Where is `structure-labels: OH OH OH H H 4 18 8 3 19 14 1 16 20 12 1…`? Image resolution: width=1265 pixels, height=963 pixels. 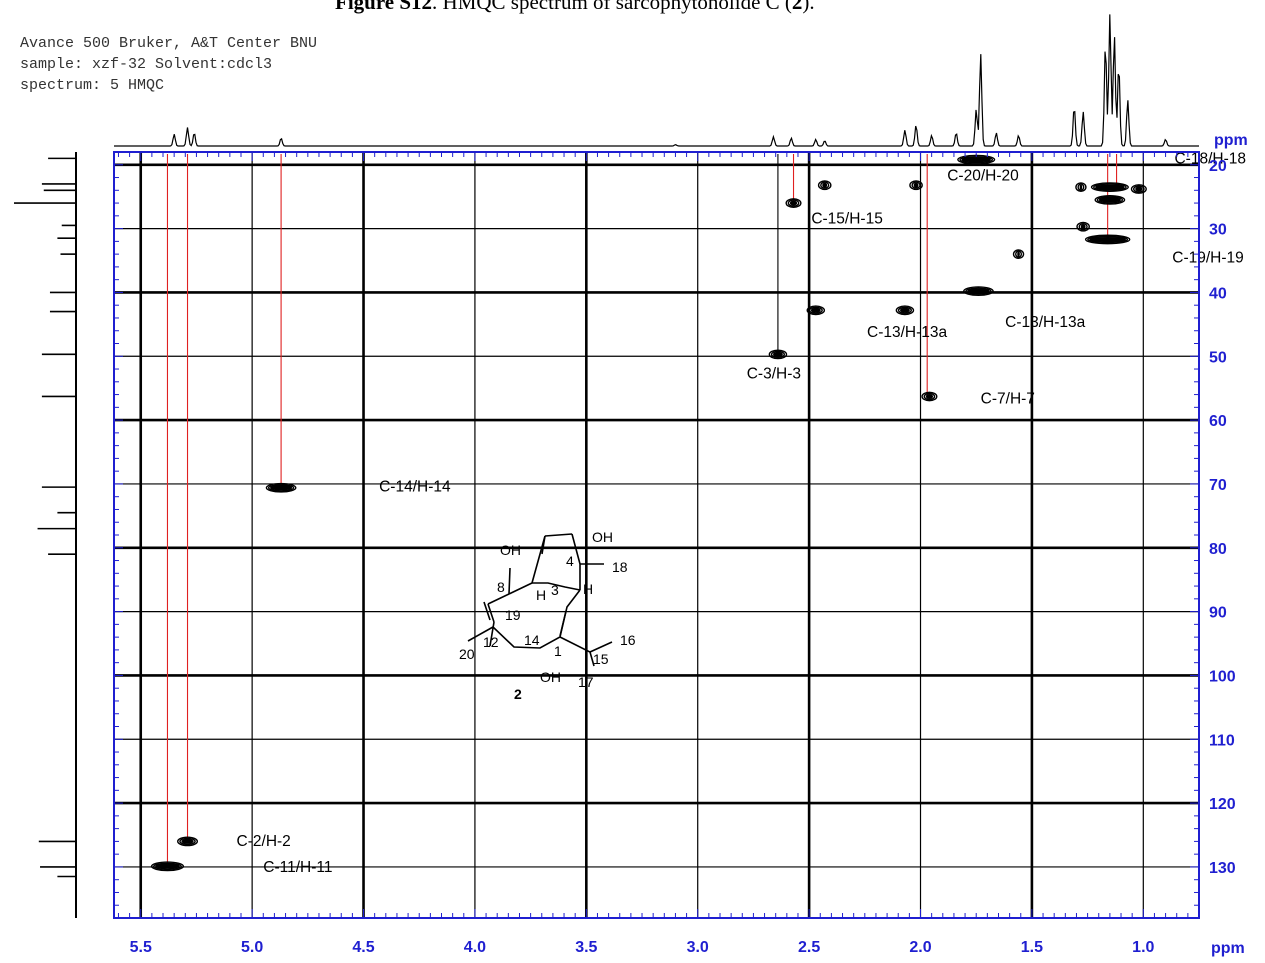 structure-labels: OH OH OH H H 4 18 8 3 19 14 1 16 20 12 1… is located at coordinates (547, 615).